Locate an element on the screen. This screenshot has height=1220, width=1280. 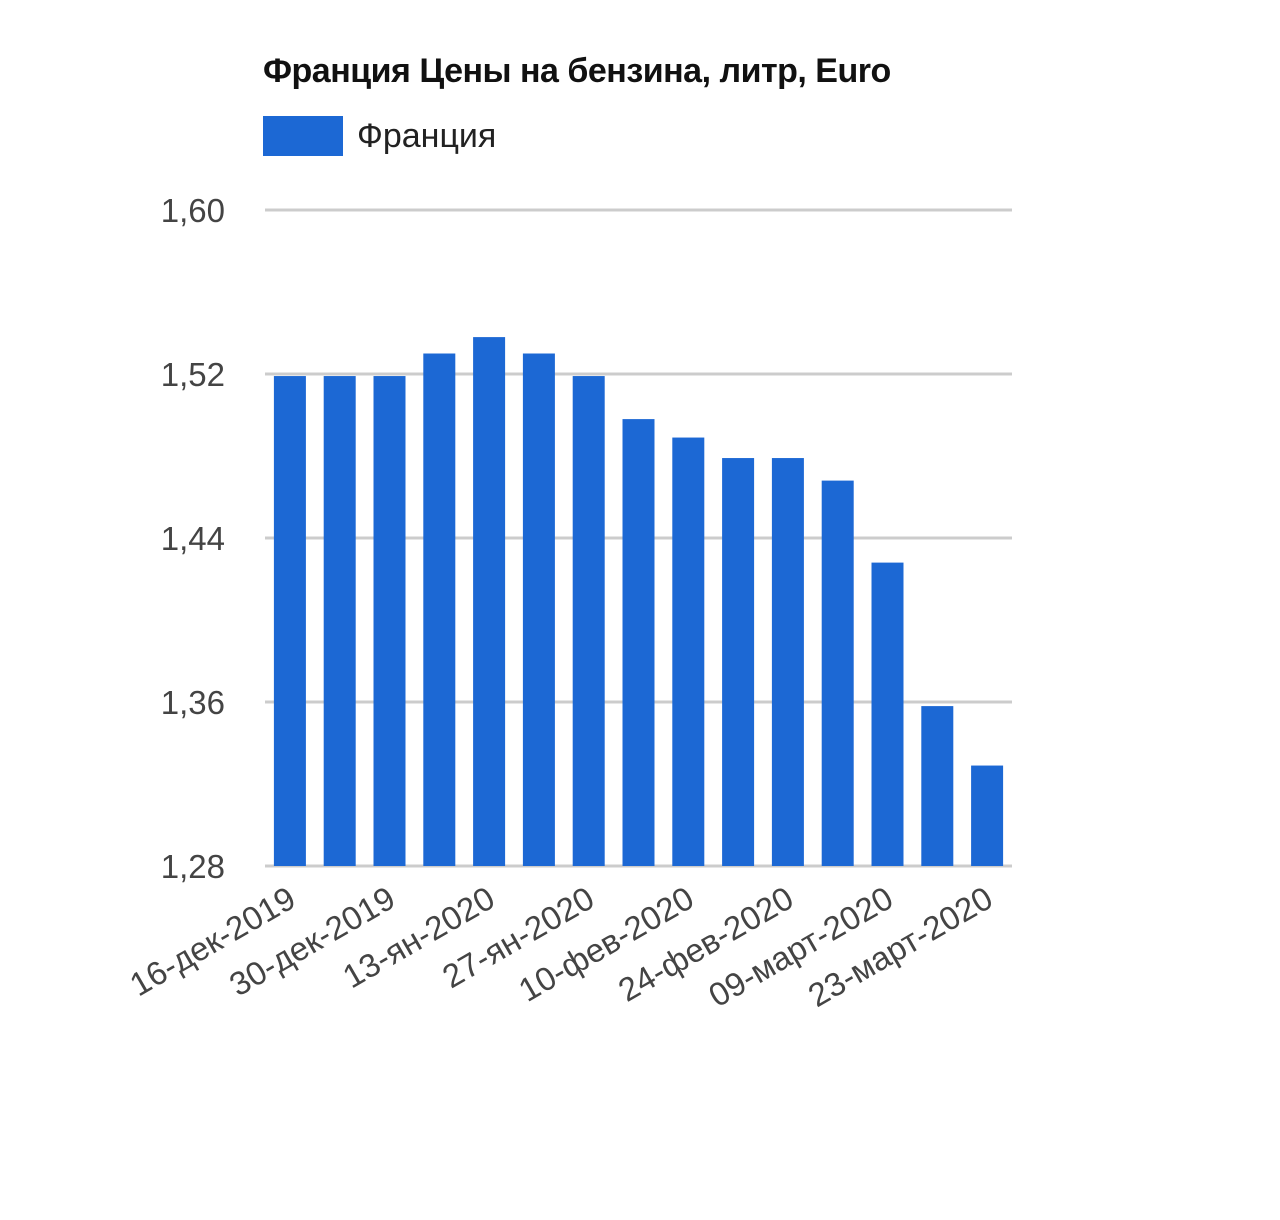
y-tick-label: 1,60 is located at coordinates (193, 210).